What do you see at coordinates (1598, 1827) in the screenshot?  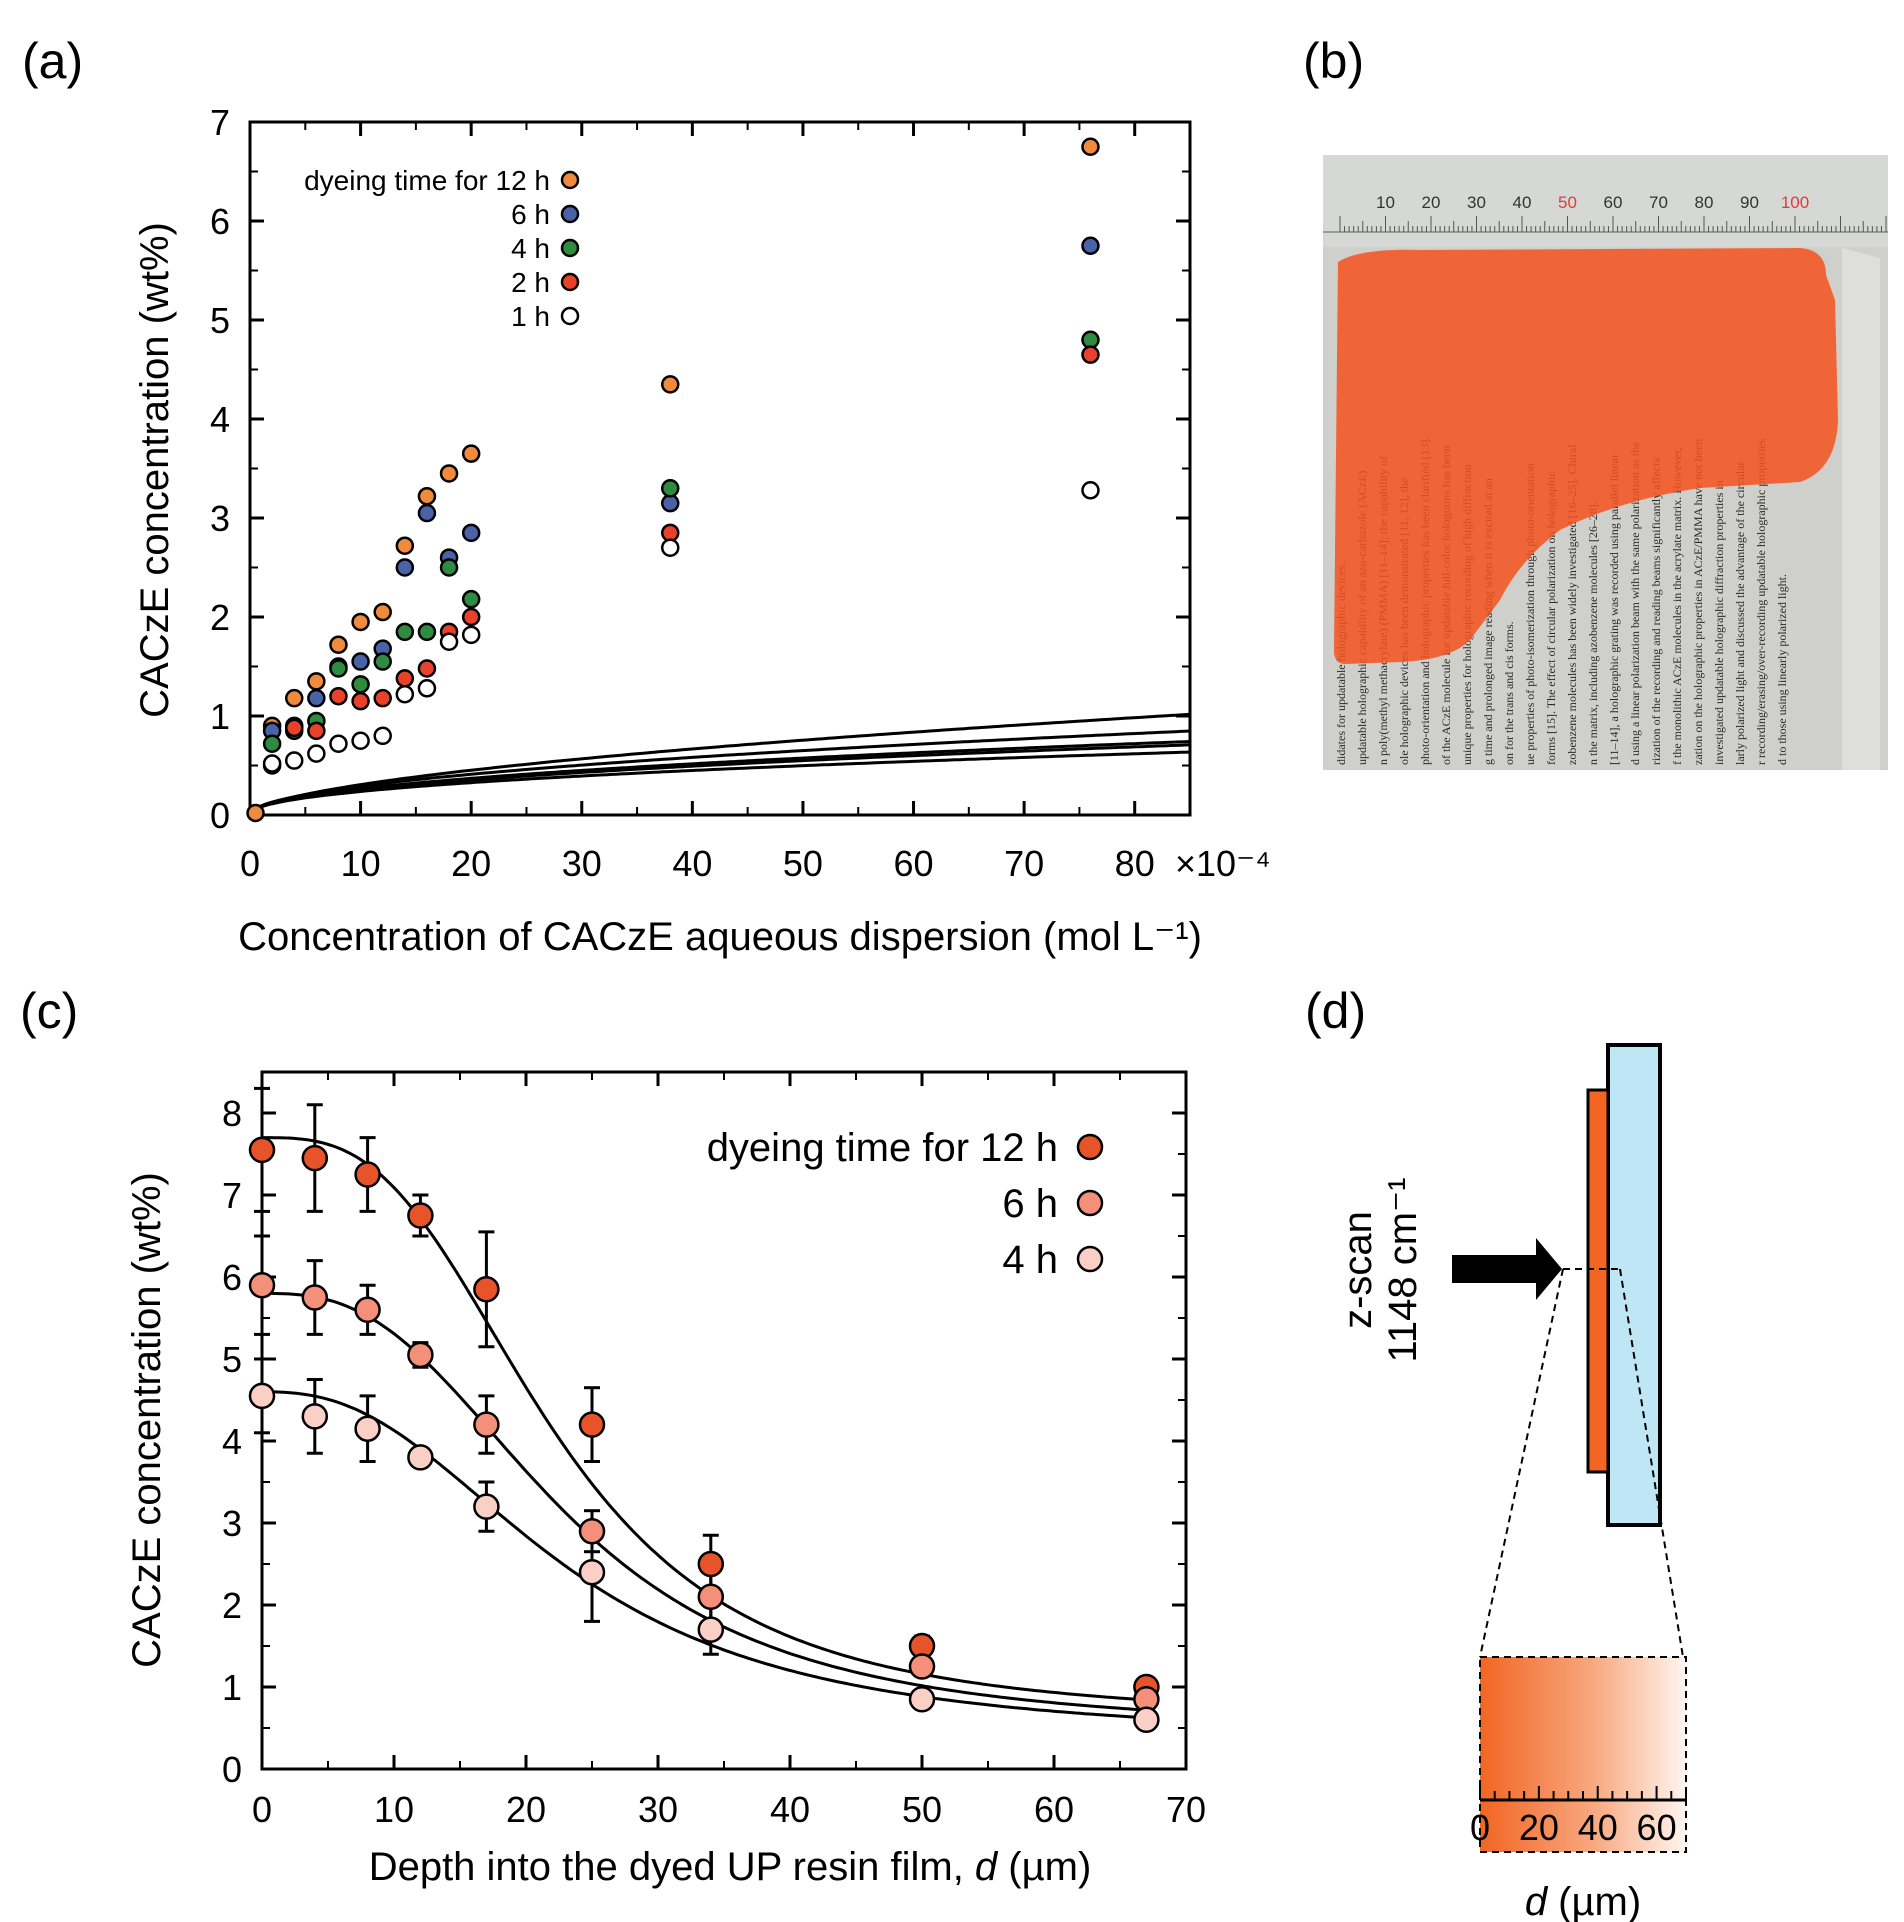 I see `scale-tick-label: 40` at bounding box center [1598, 1827].